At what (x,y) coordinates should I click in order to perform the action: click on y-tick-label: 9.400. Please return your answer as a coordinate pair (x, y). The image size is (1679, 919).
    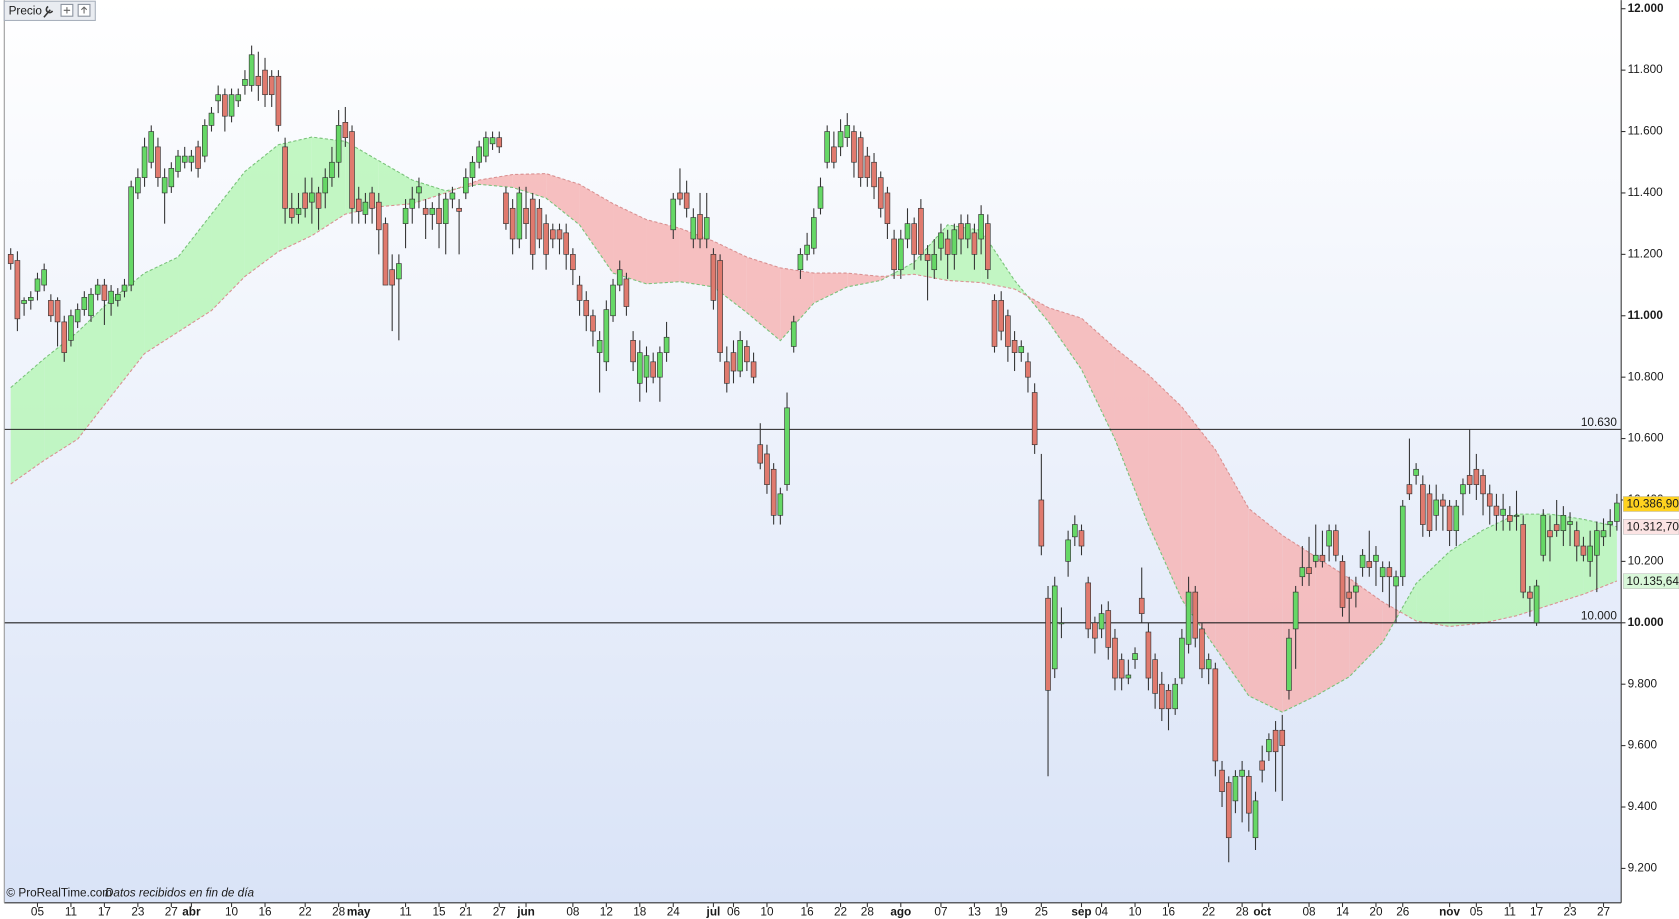
    Looking at the image, I should click on (1643, 806).